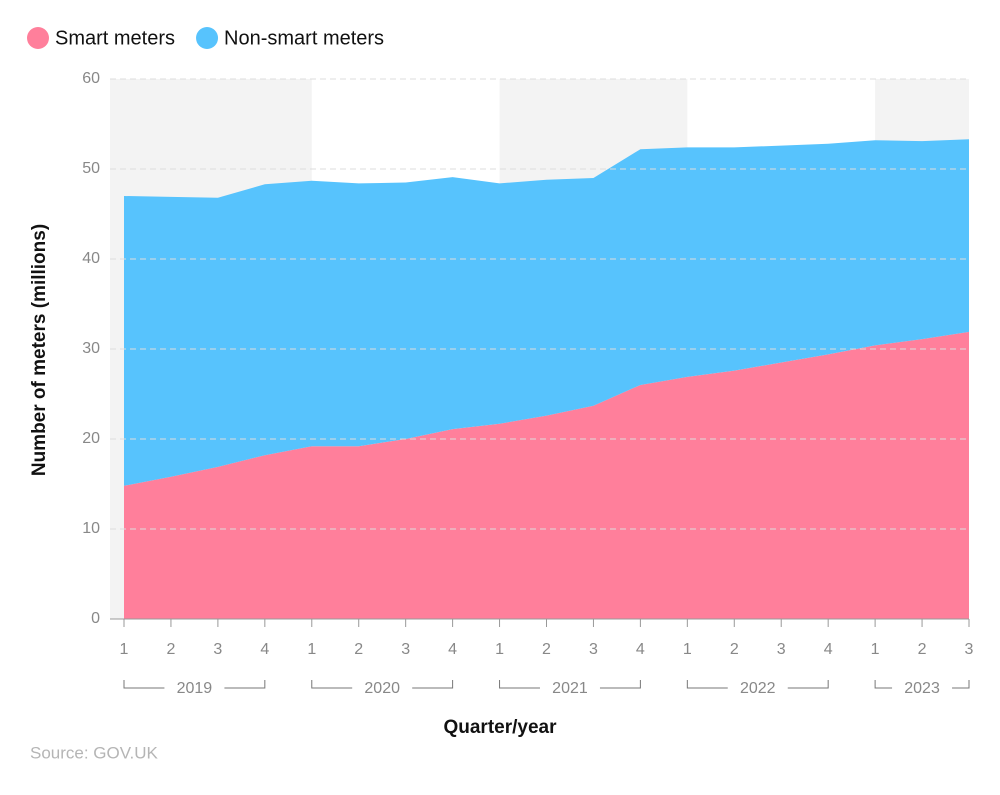 Image resolution: width=1000 pixels, height=795 pixels. What do you see at coordinates (91, 348) in the screenshot?
I see `y-tick-label: 30` at bounding box center [91, 348].